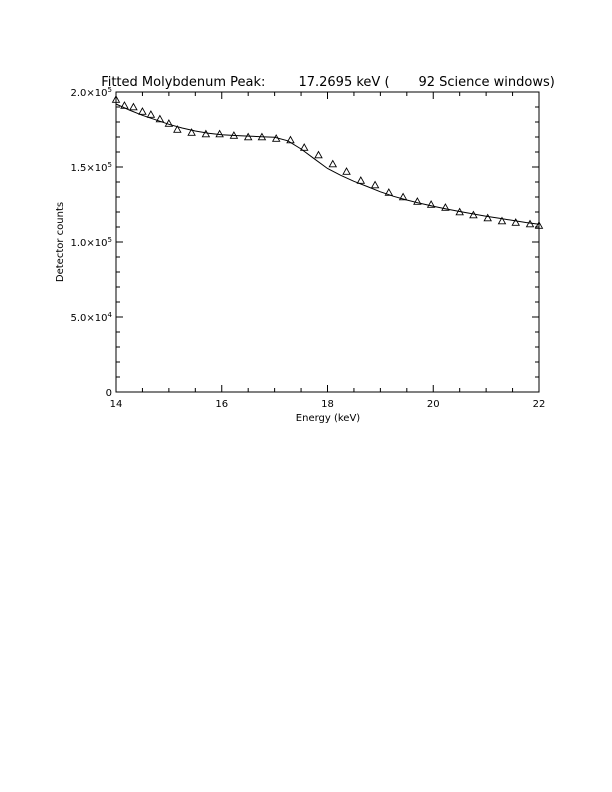 Image resolution: width=612 pixels, height=792 pixels. I want to click on fit-line-group, so click(327, 164).